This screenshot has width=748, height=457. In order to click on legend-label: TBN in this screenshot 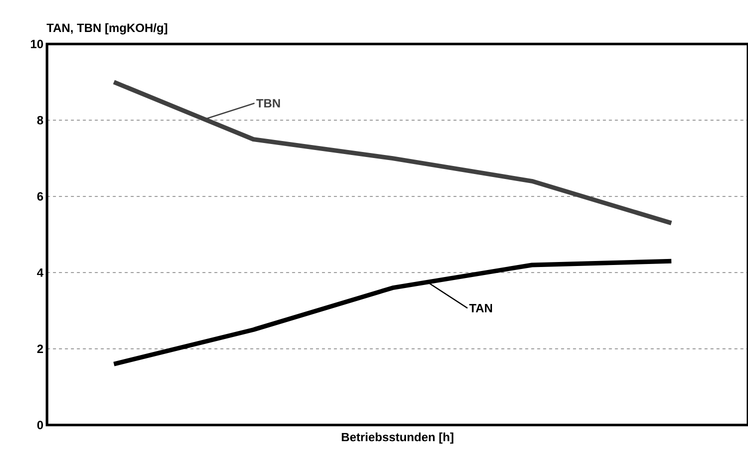, I will do `click(268, 103)`.